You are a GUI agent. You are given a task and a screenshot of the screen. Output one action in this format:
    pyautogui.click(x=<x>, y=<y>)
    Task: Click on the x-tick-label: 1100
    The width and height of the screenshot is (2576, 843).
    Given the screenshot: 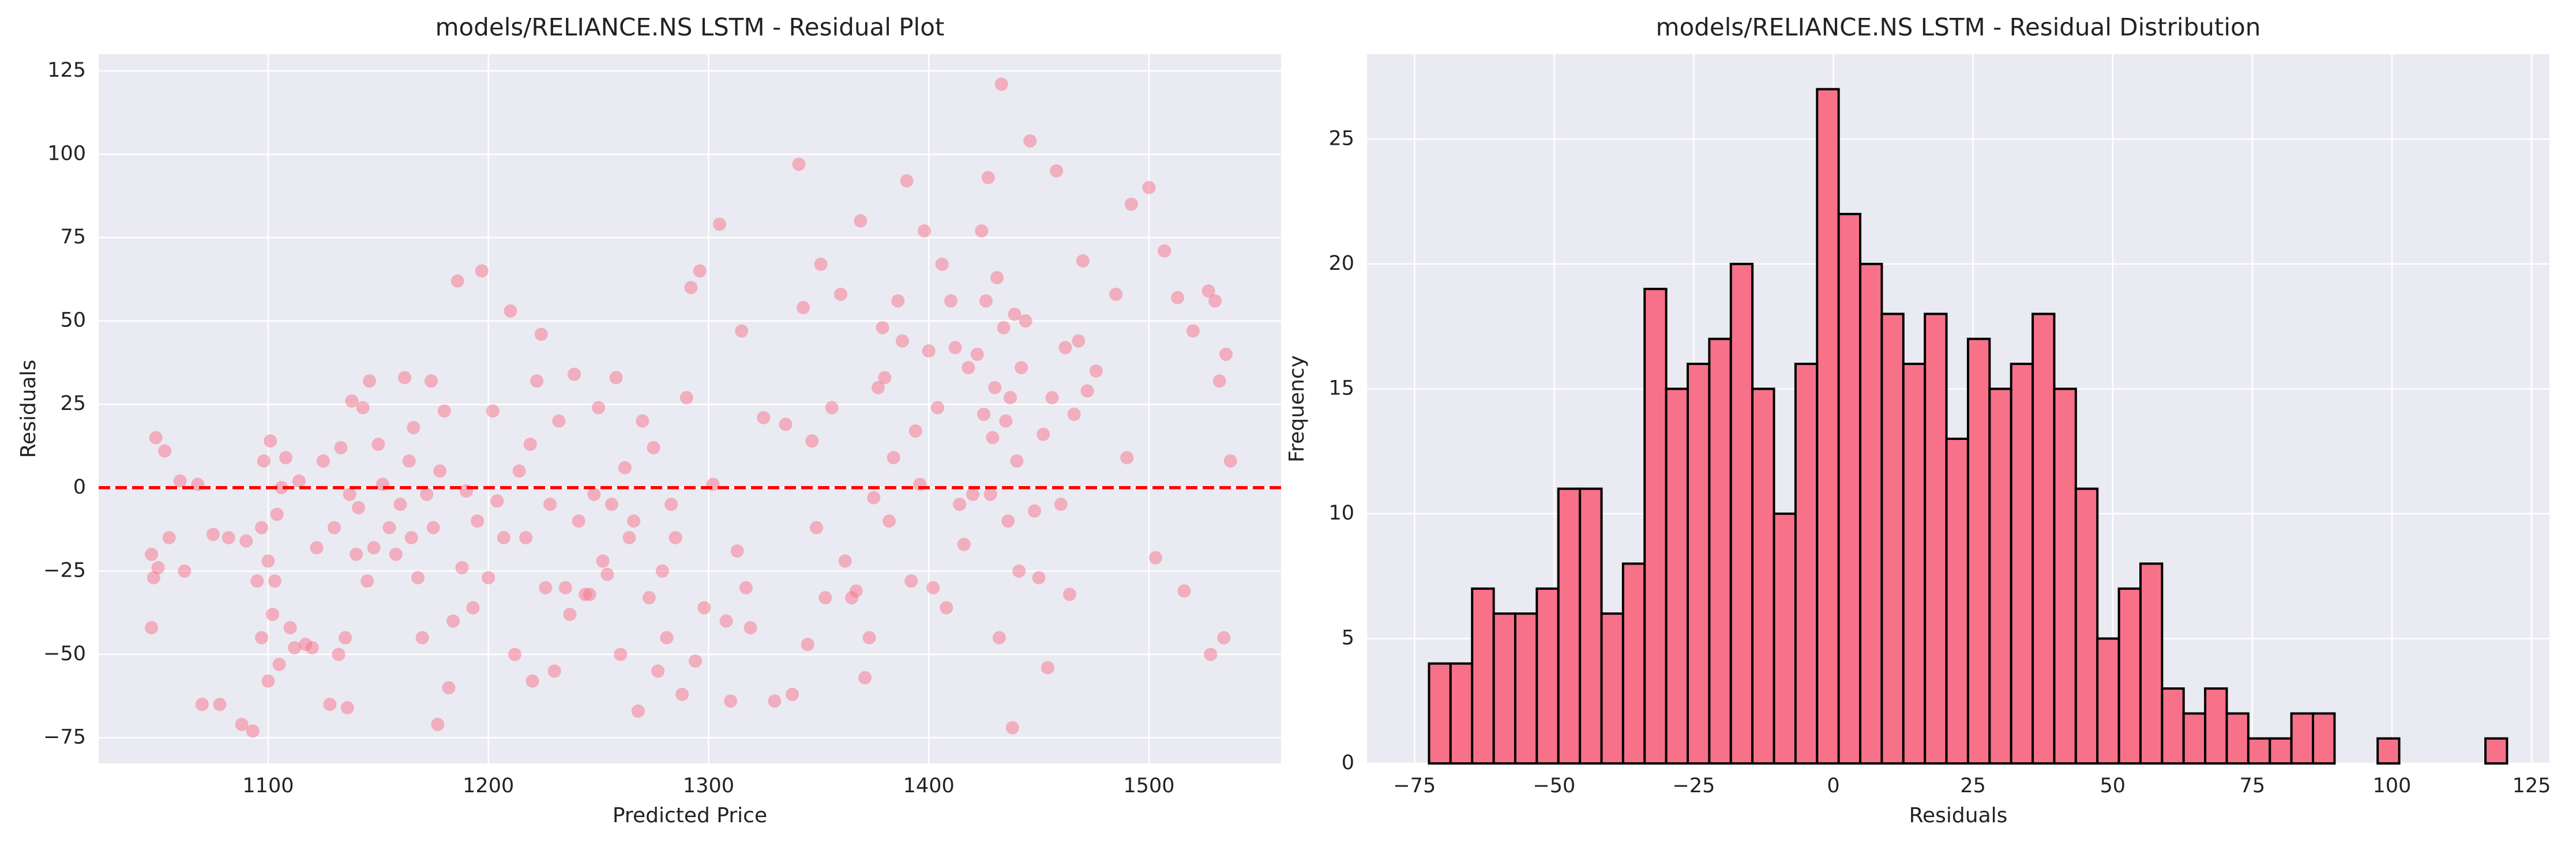 What is the action you would take?
    pyautogui.click(x=268, y=785)
    